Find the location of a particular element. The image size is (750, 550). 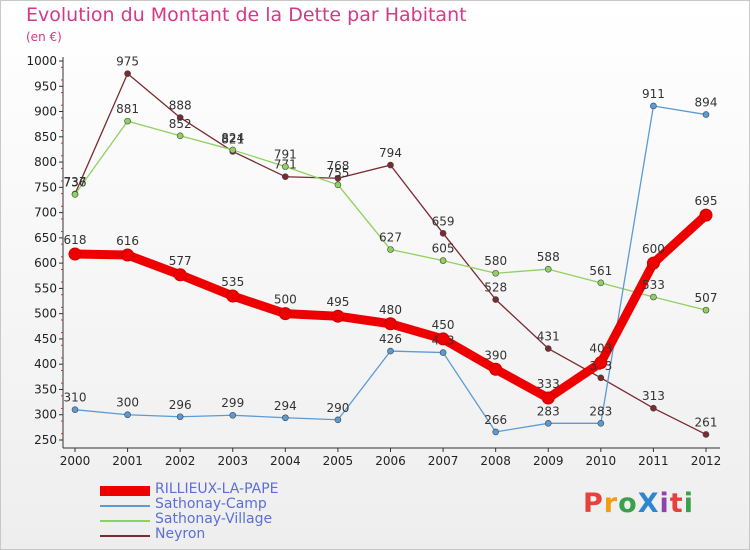

data-label: 659 is located at coordinates (443, 221).